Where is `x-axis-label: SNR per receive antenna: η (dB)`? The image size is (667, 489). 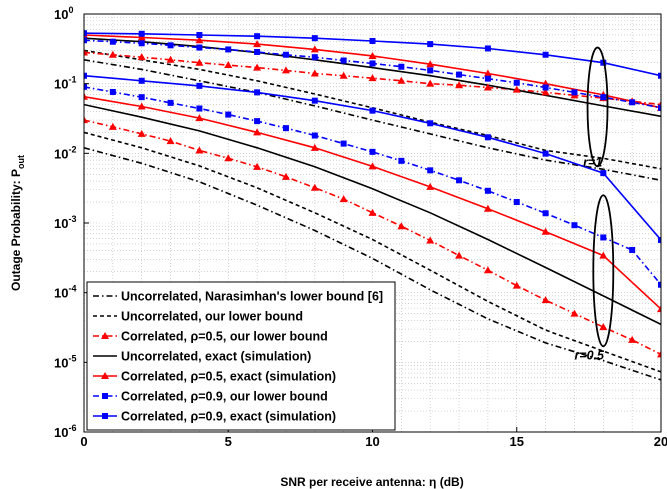 x-axis-label: SNR per receive antenna: η (dB) is located at coordinates (371, 482).